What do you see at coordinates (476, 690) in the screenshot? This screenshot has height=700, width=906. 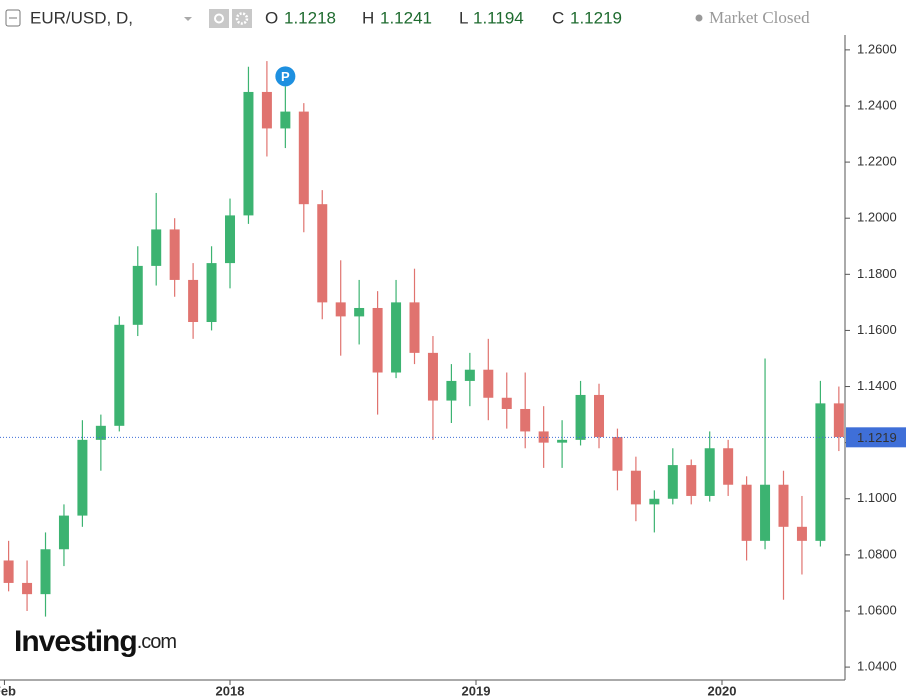 I see `x-tick-label: 2019` at bounding box center [476, 690].